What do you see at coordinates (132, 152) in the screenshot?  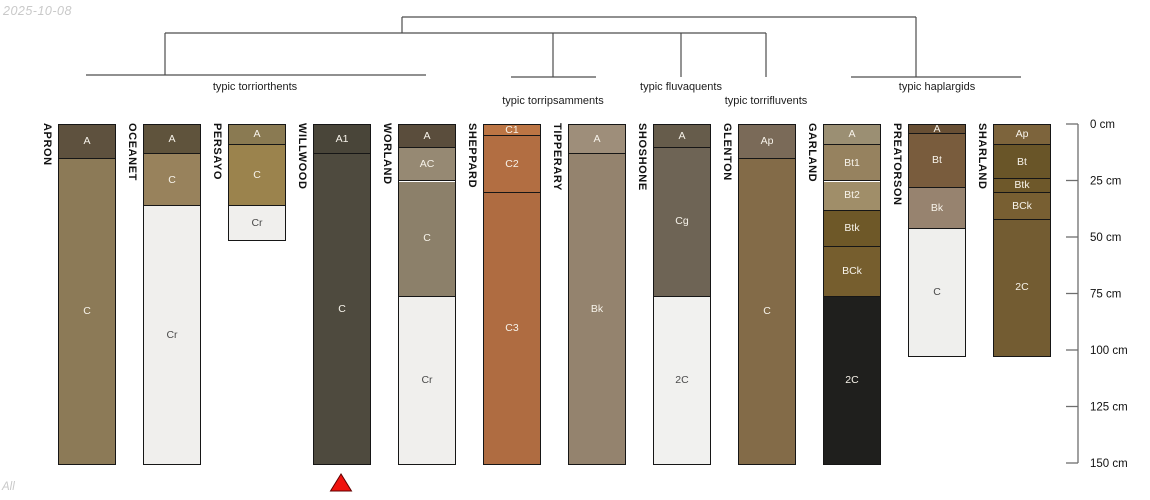 I see `profile-name-label: OCEANET` at bounding box center [132, 152].